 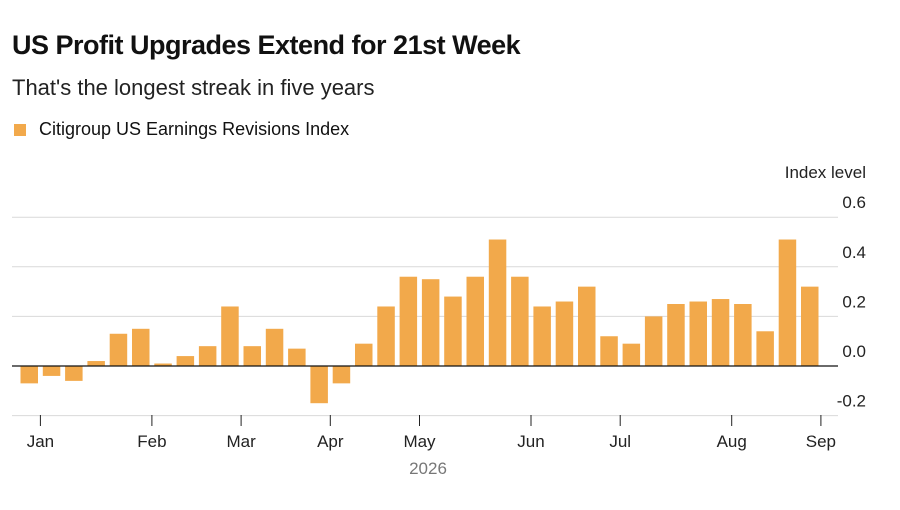 I want to click on year-label: 2026, so click(x=428, y=468).